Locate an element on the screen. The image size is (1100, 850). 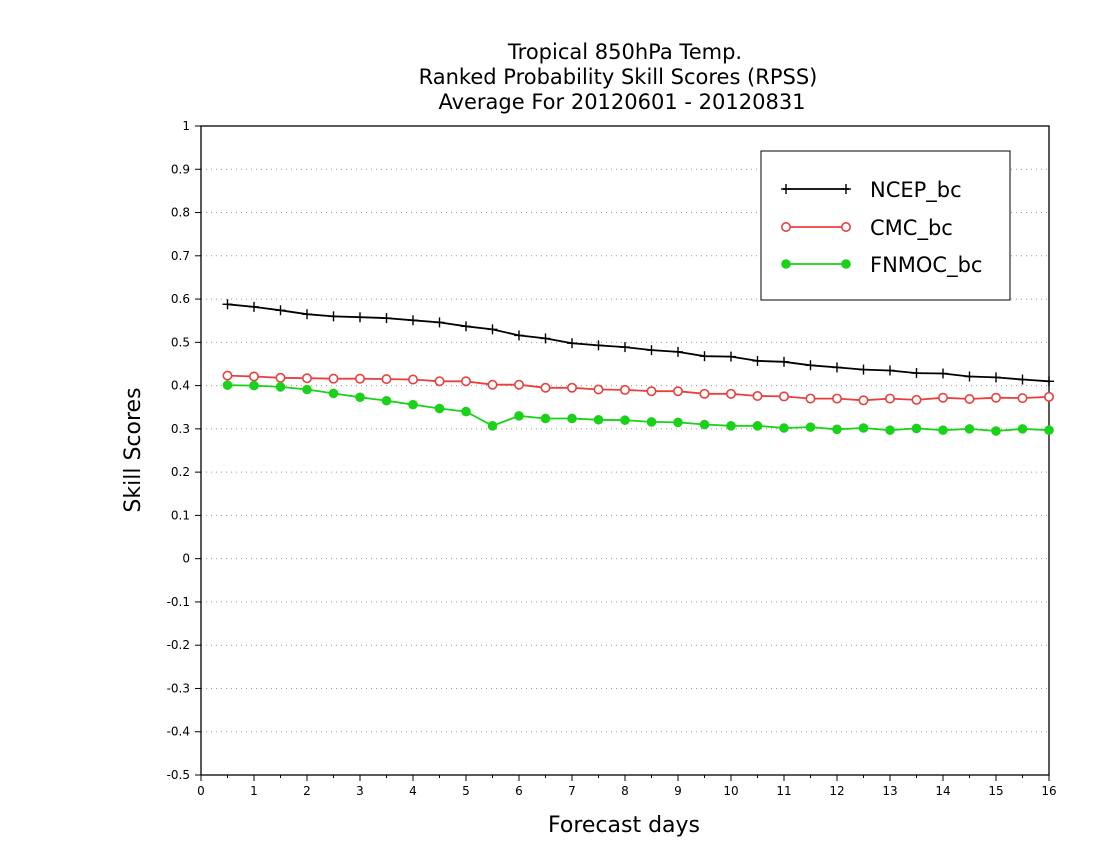
x-tick-label: 5 is located at coordinates (466, 791).